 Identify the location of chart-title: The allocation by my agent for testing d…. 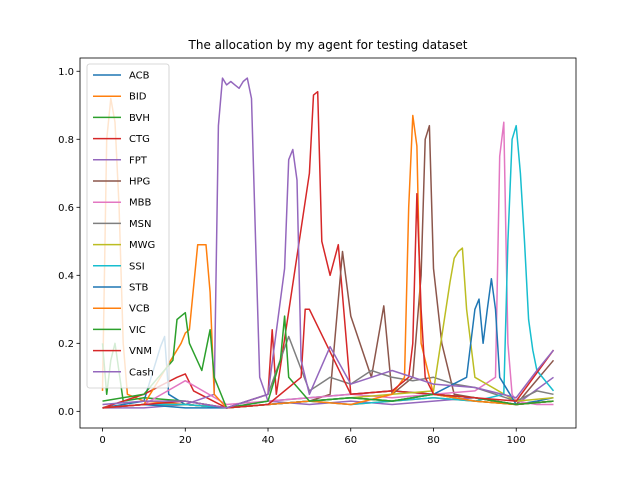
(328, 45).